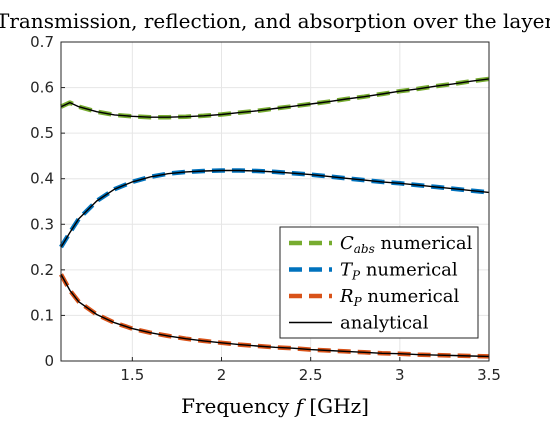 The width and height of the screenshot is (550, 427). What do you see at coordinates (275, 406) in the screenshot?
I see `x-axis-label: Frequency f [GHz]` at bounding box center [275, 406].